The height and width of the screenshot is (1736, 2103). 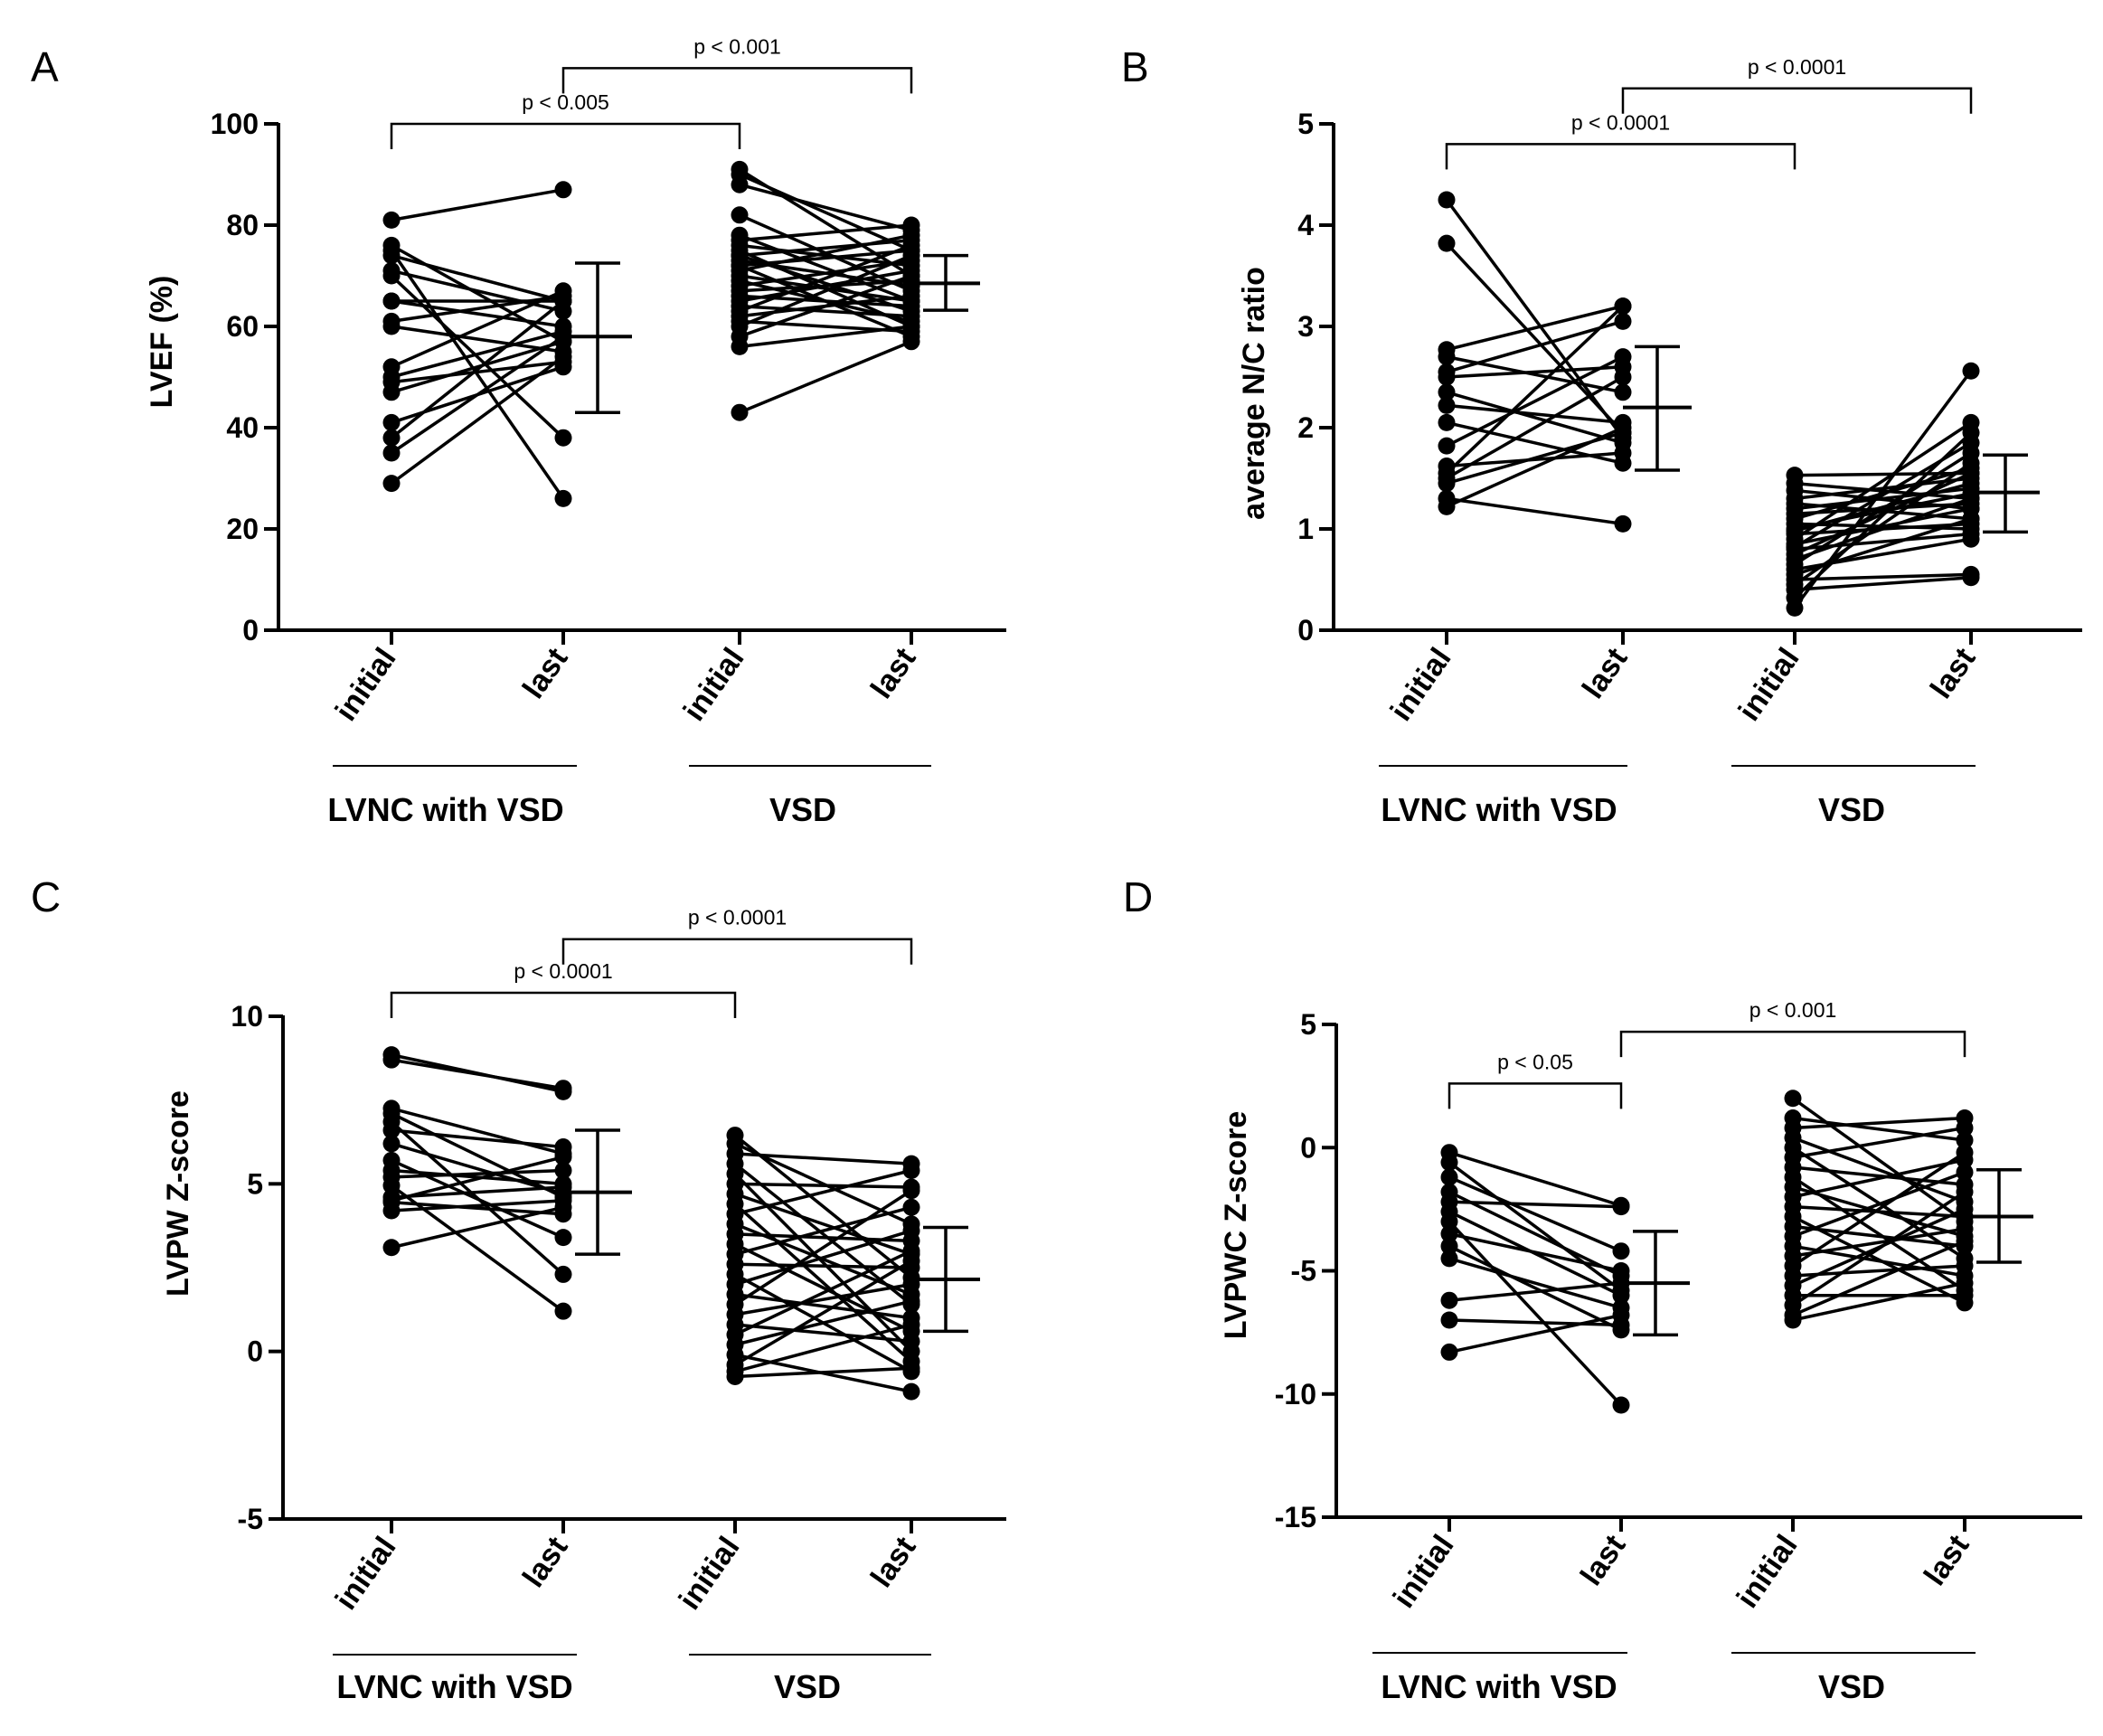 I want to click on y-tick-label: 80, so click(x=242, y=225).